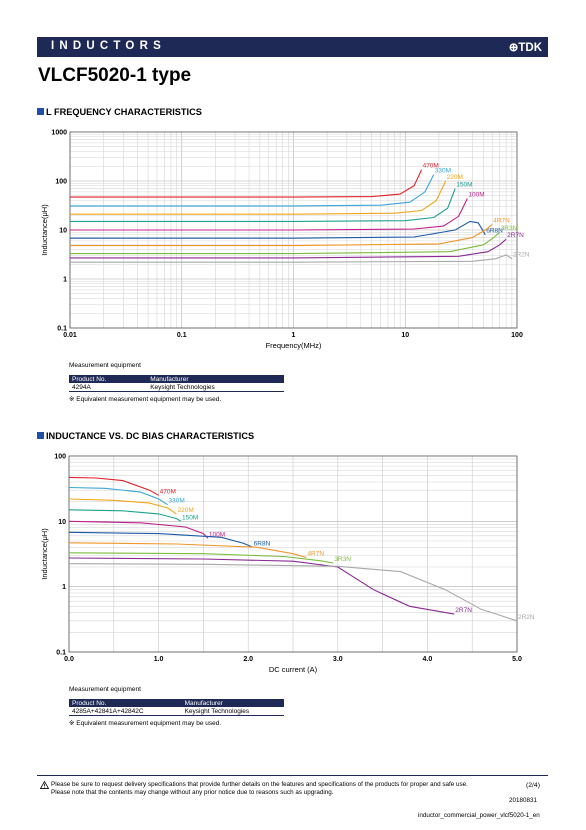 This screenshot has height=830, width=586. I want to click on x-tick-label: 4.0, so click(428, 659).